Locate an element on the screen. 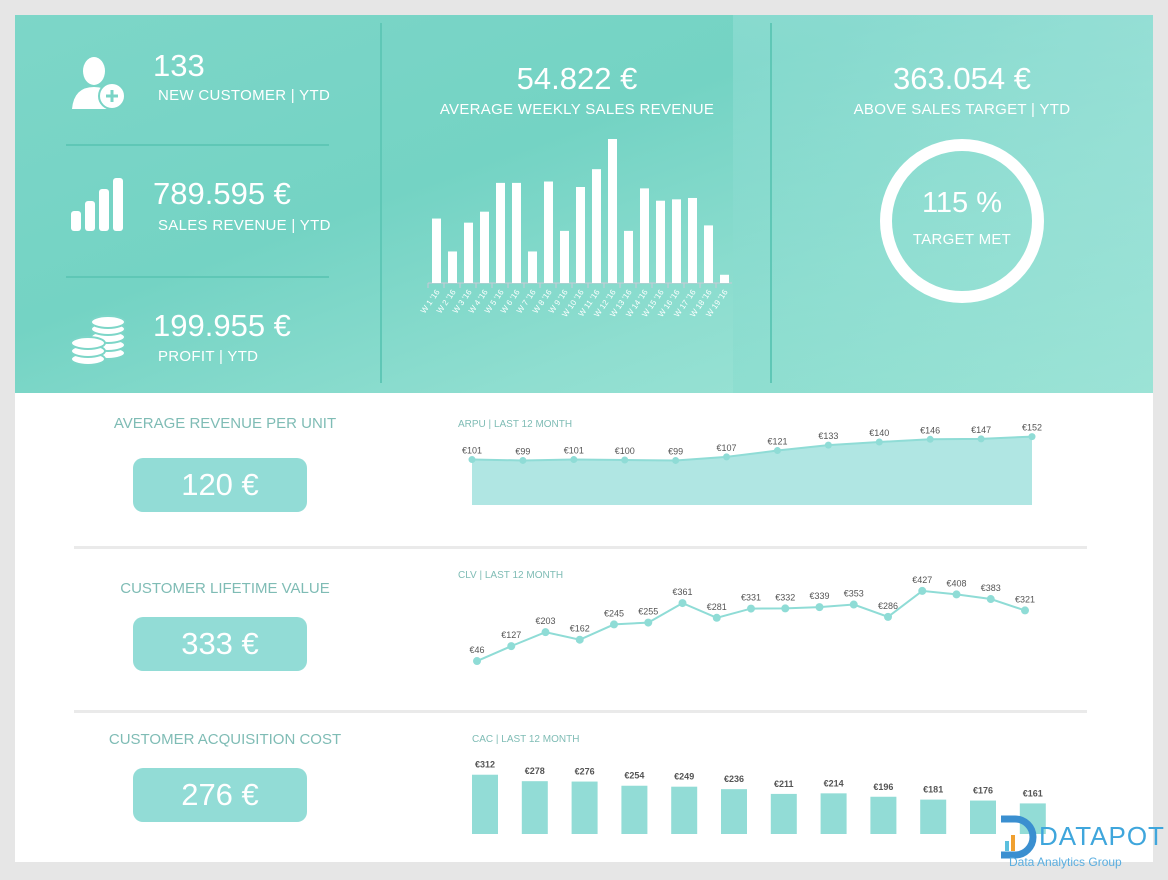 This screenshot has width=1168, height=880. sales-revenue-value: 789.595 € is located at coordinates (222, 193).